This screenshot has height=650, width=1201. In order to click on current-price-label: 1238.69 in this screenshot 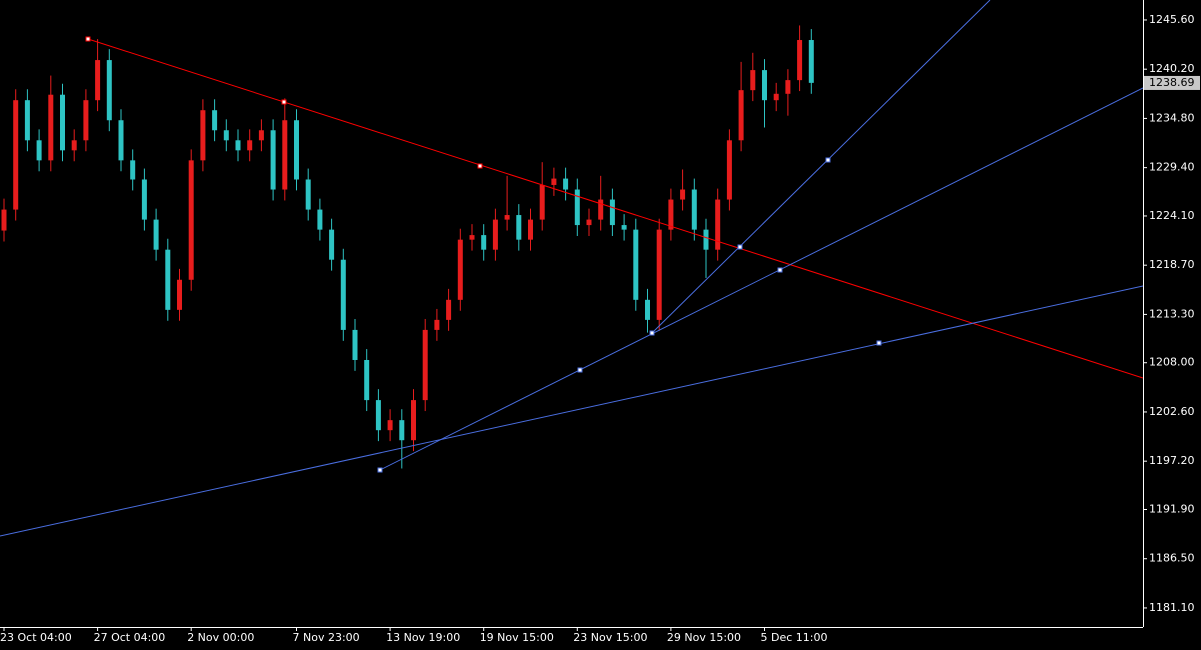, I will do `click(1172, 82)`.